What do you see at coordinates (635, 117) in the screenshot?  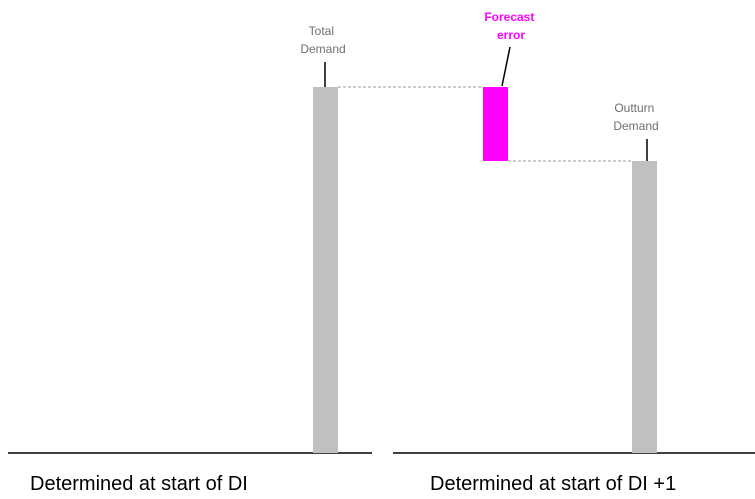 I see `outturn-demand-label: Outturn Demand` at bounding box center [635, 117].